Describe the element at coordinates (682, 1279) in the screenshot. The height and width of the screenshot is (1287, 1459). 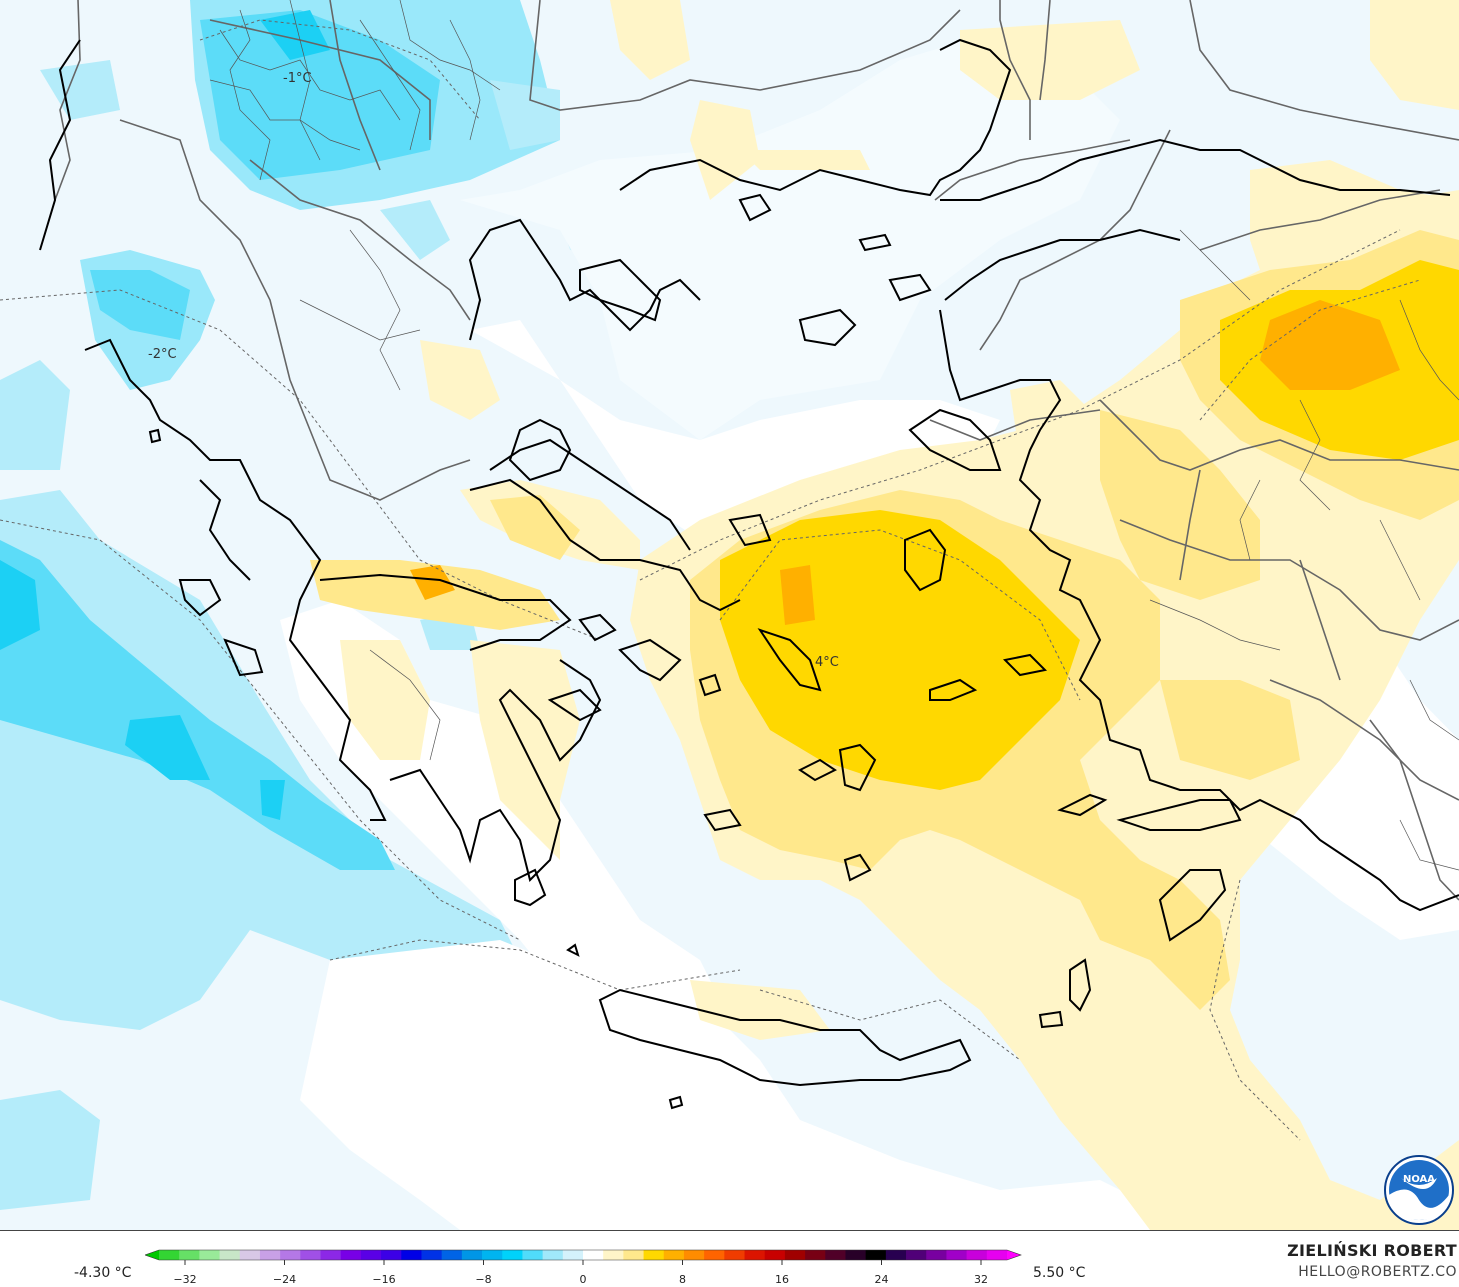
I see `color-scale-tick-label: 8` at that location.